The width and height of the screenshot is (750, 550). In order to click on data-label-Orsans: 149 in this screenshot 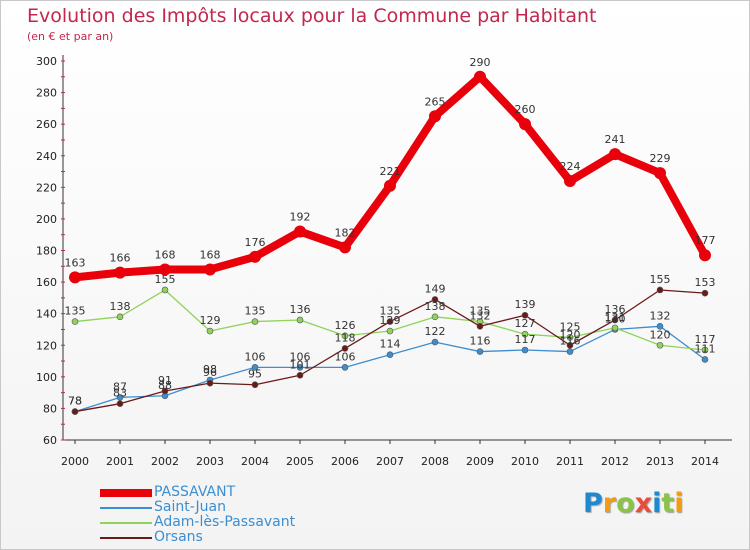, I will do `click(435, 288)`.